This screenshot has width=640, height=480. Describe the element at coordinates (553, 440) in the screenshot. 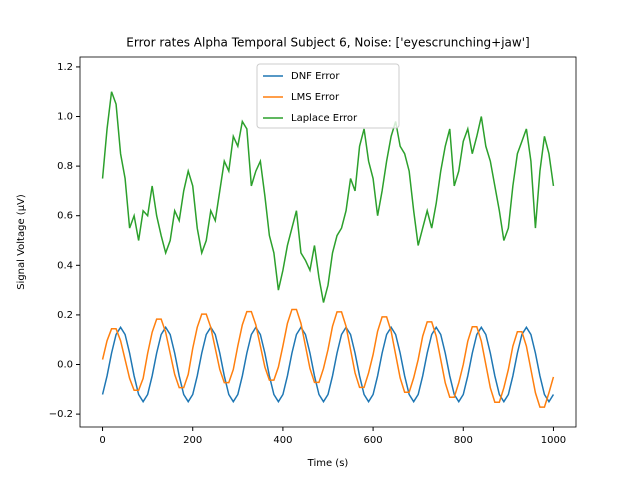

I see `x-tick-label: 1000` at that location.